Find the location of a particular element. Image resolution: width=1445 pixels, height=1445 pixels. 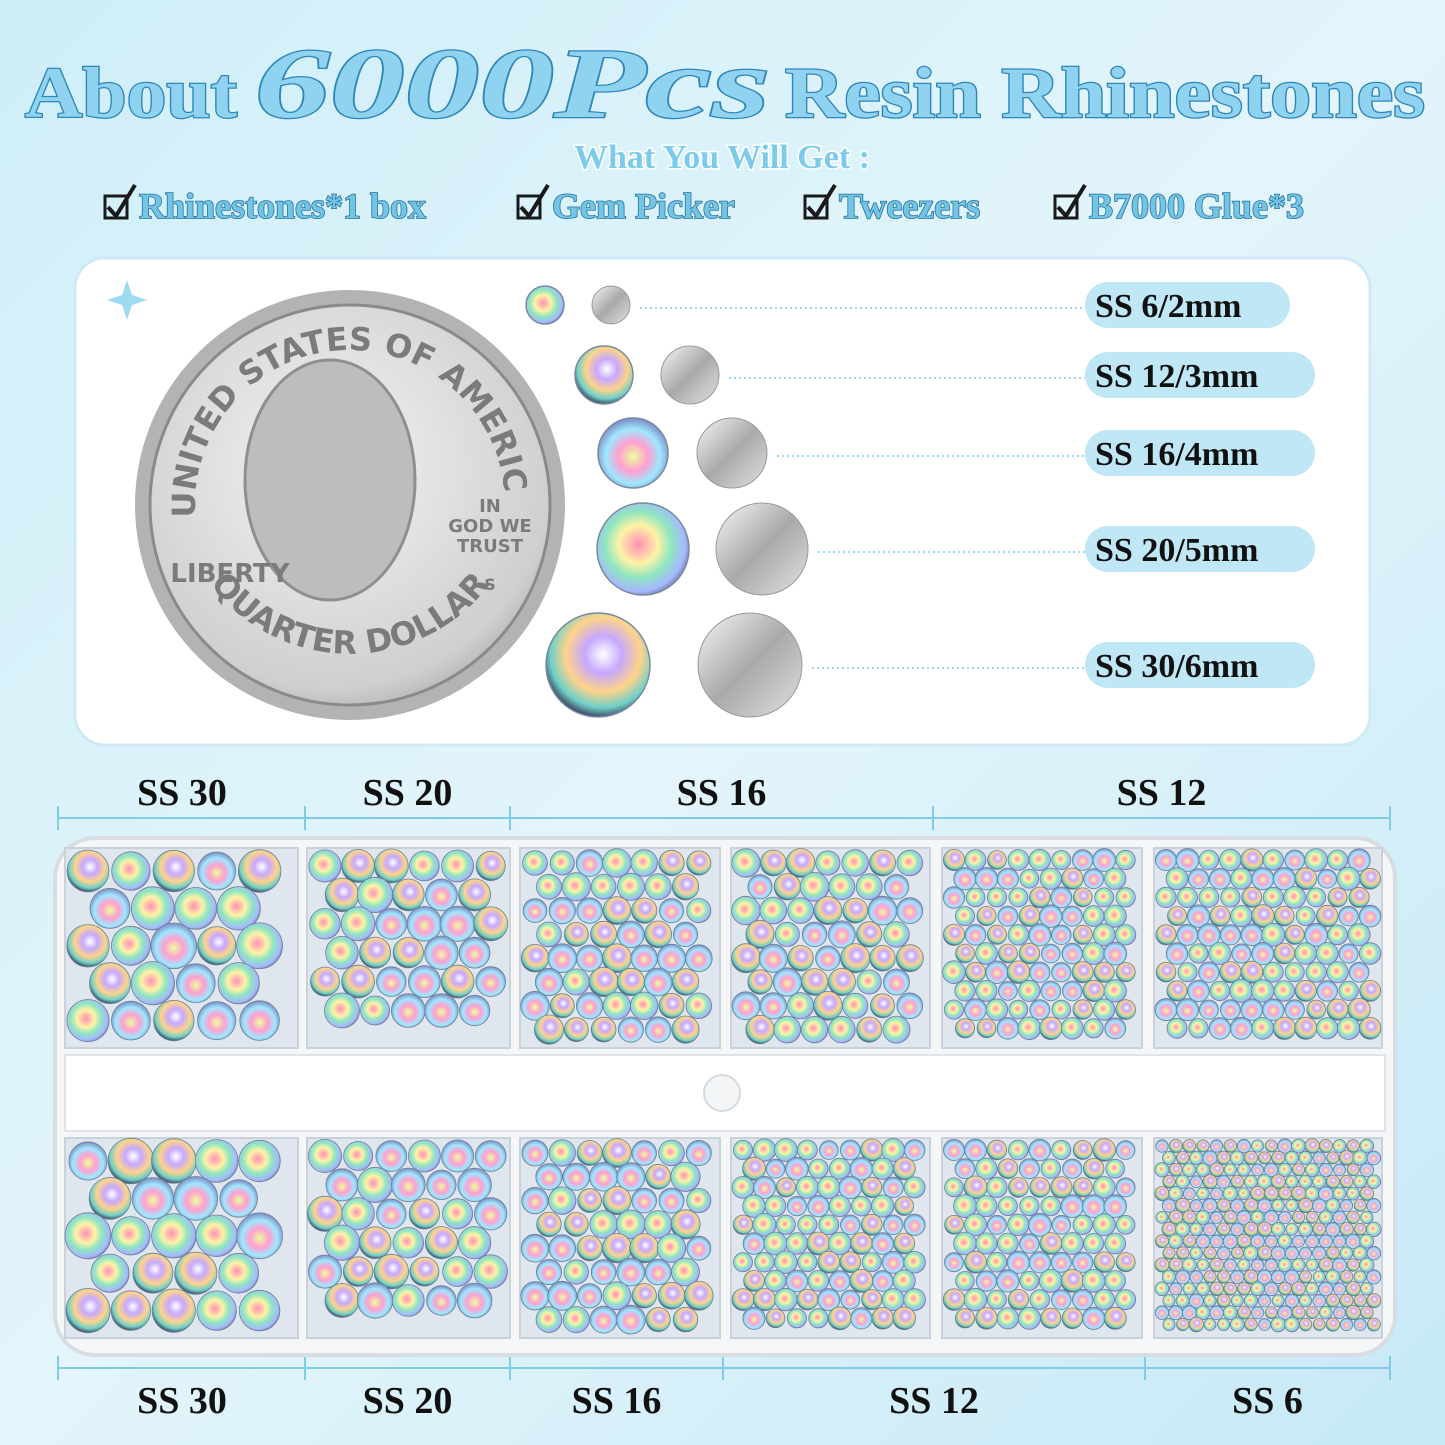

checkmark is located at coordinates (1071, 201).